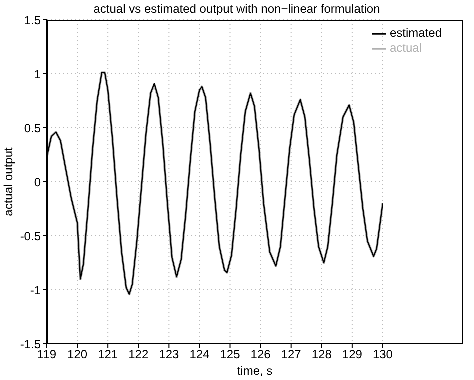 This screenshot has width=474, height=380. I want to click on x-tick-label: 121, so click(108, 355).